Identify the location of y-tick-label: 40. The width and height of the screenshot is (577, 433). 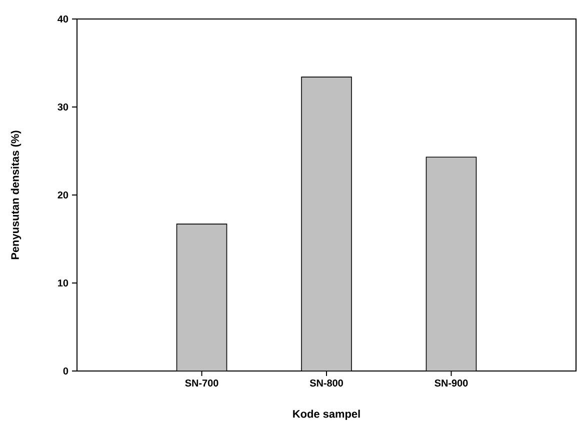
(63, 19).